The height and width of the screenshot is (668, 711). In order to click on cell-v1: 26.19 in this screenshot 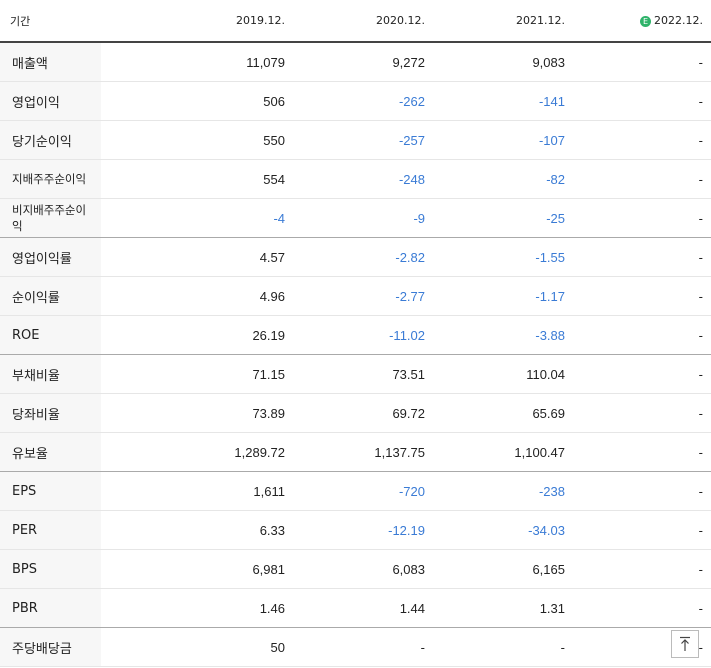, I will do `click(197, 335)`.